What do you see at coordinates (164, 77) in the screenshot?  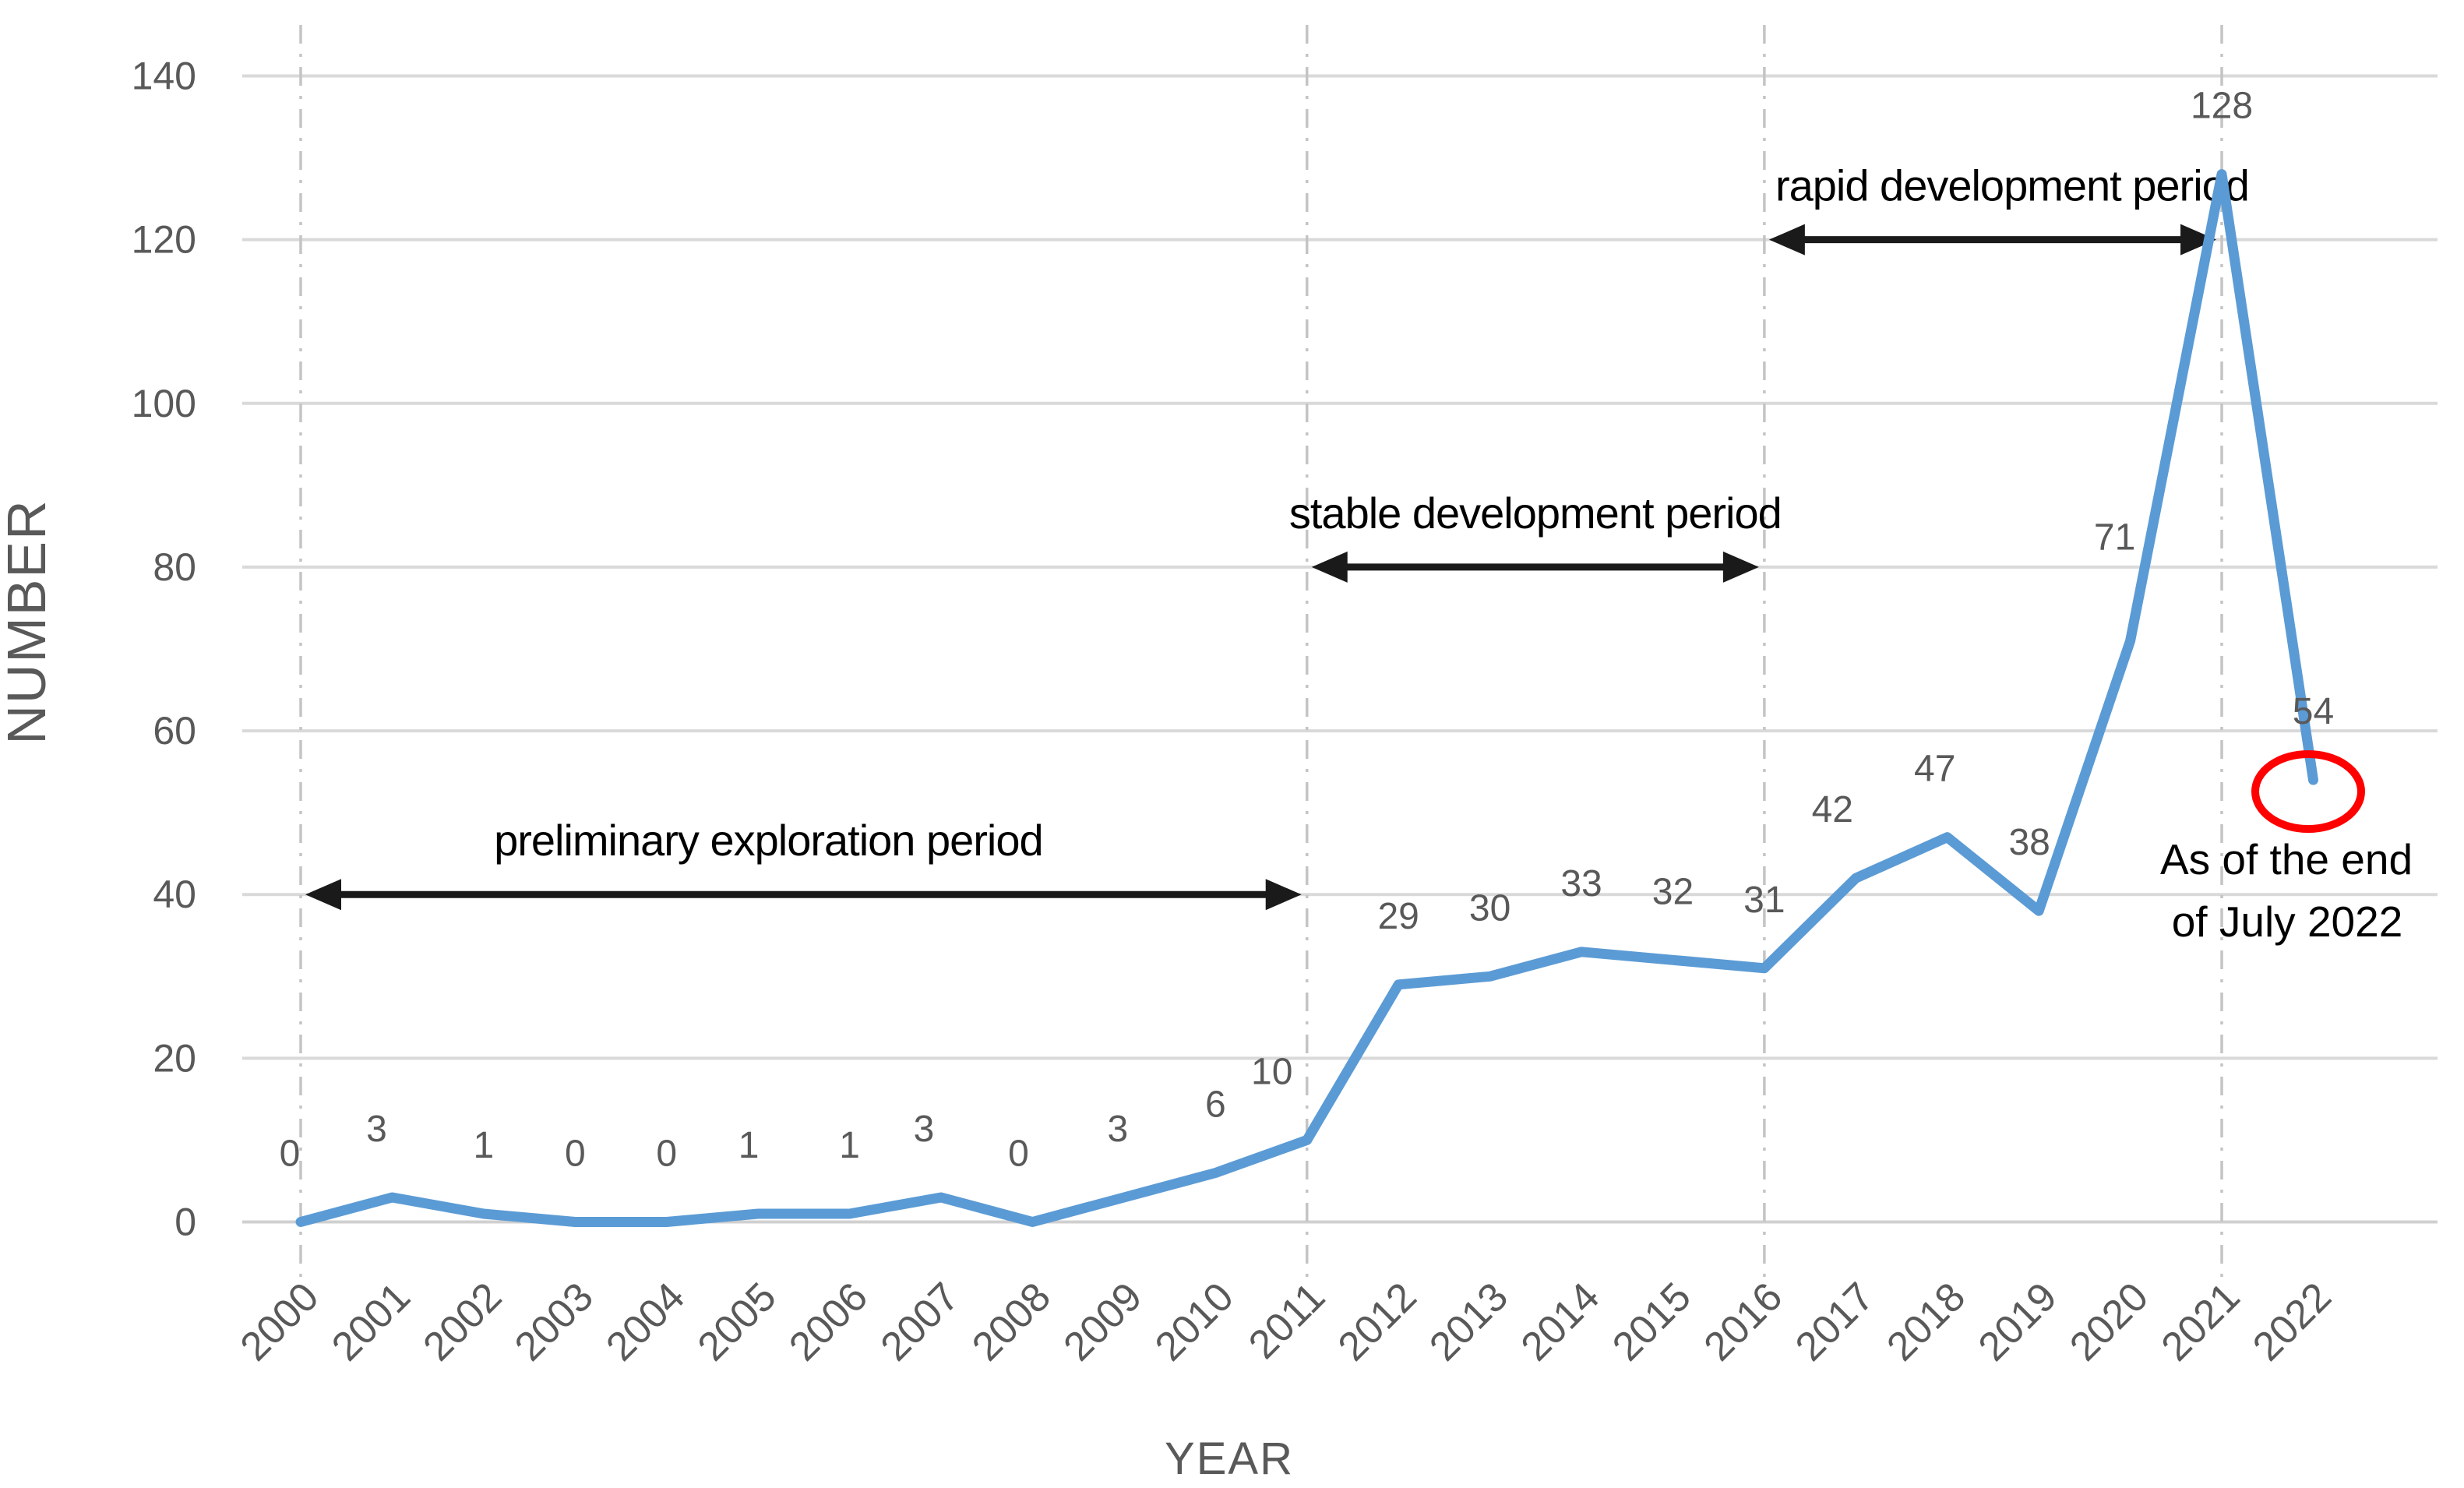 I see `y-tick-140: 140` at bounding box center [164, 77].